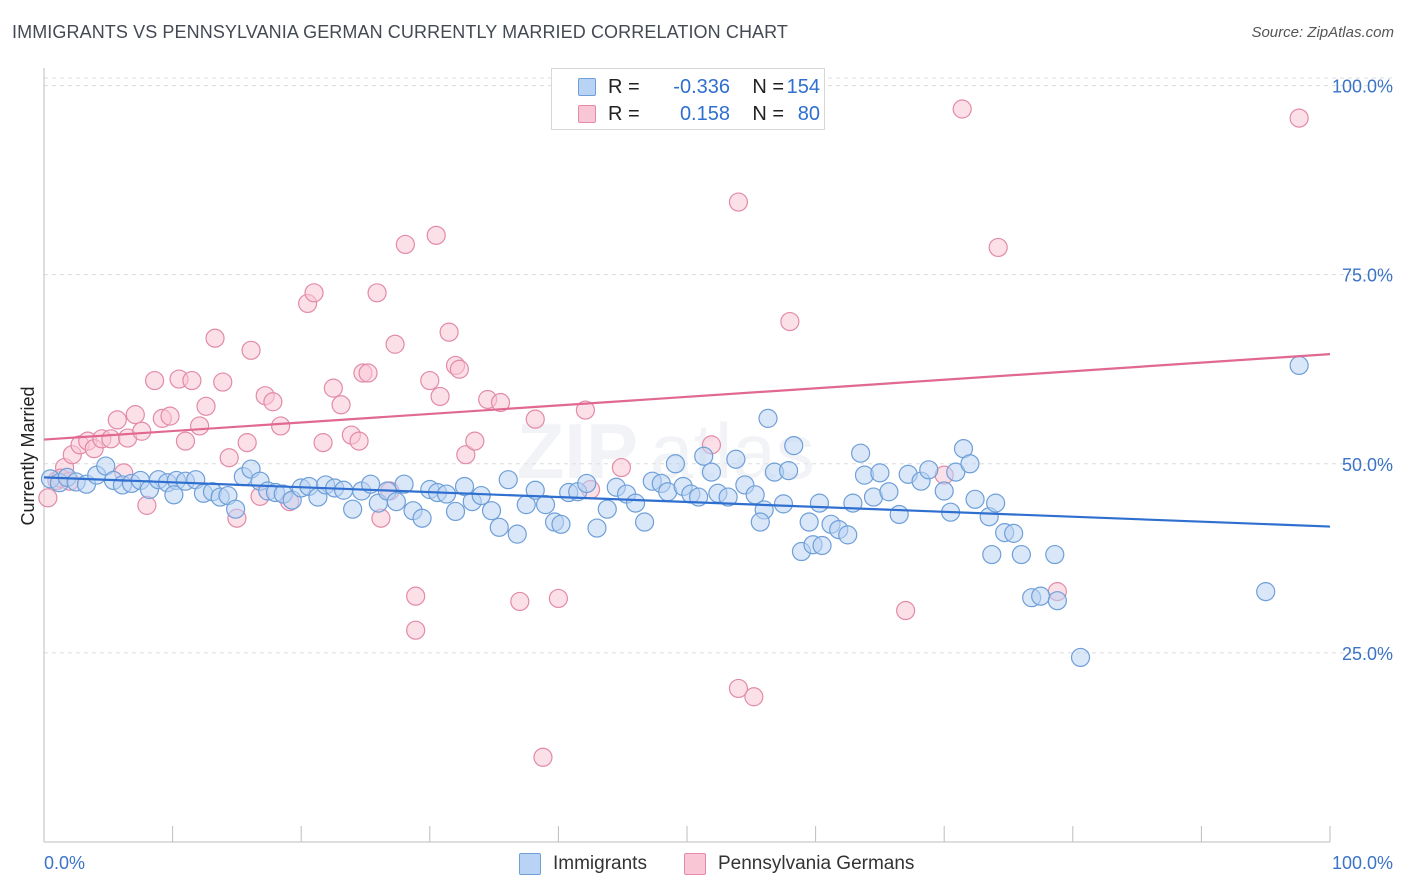 This screenshot has width=1406, height=892. I want to click on y-tick-label: 50.0%, so click(1367, 465).